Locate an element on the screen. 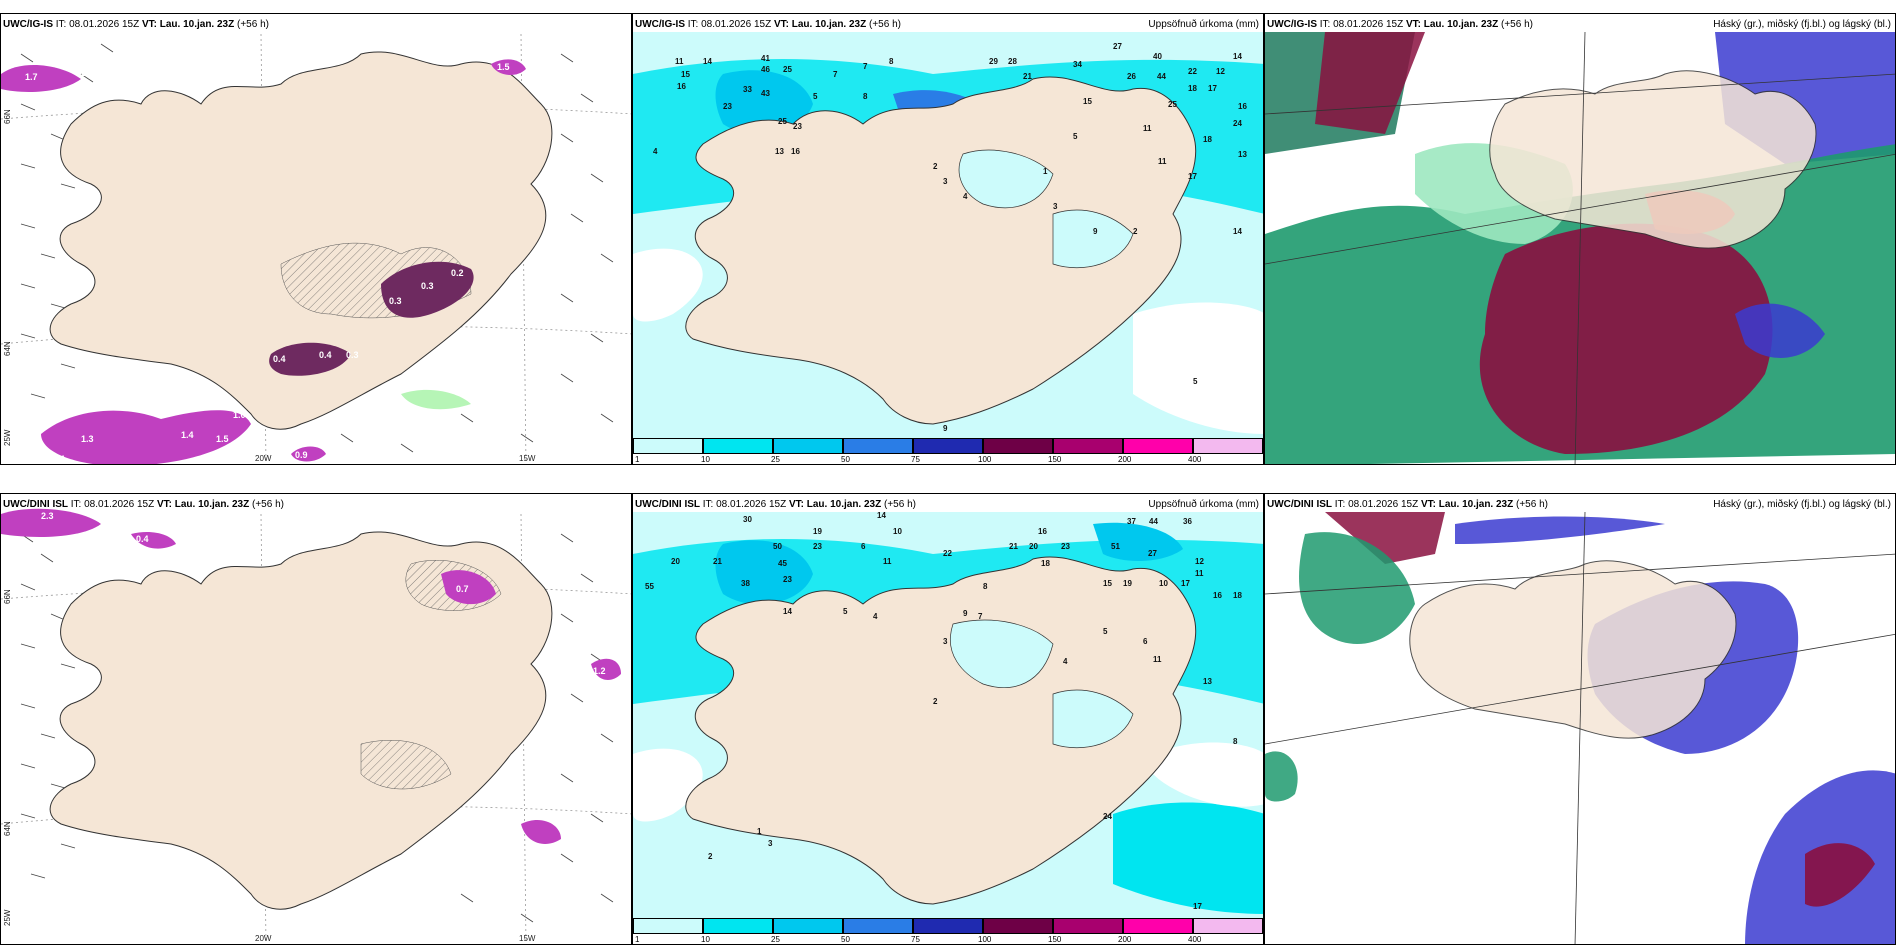  icing-value: 0.9 is located at coordinates (301, 455).